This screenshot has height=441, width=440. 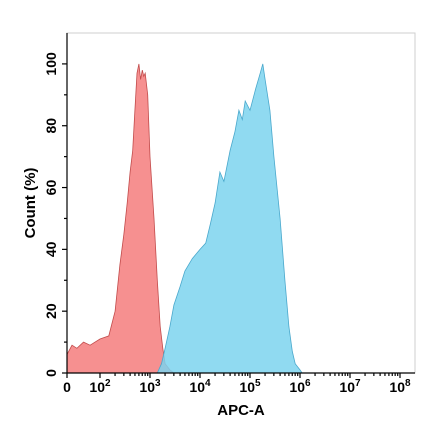 What do you see at coordinates (51, 126) in the screenshot?
I see `y-tick-label: 80` at bounding box center [51, 126].